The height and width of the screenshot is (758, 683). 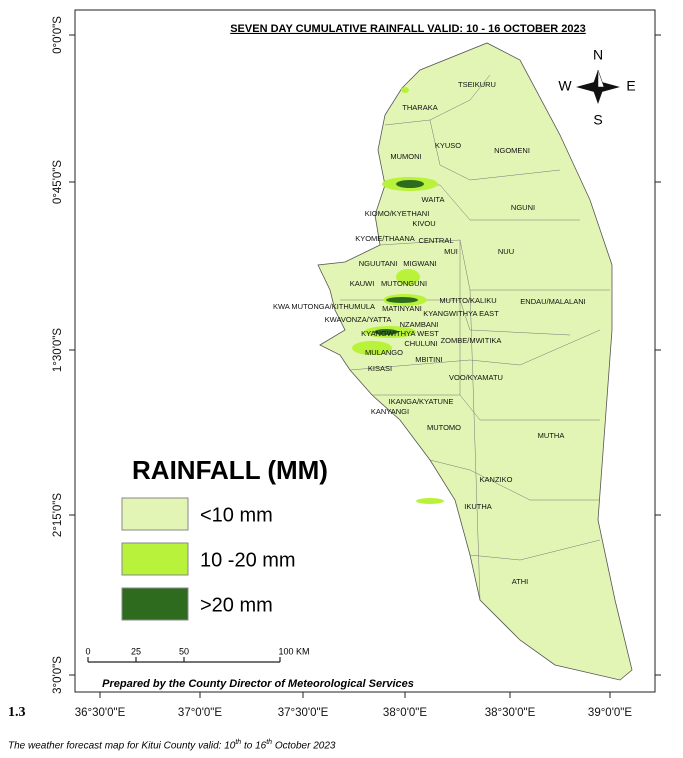 What do you see at coordinates (523, 207) in the screenshot?
I see `ward-label: NGUNI` at bounding box center [523, 207].